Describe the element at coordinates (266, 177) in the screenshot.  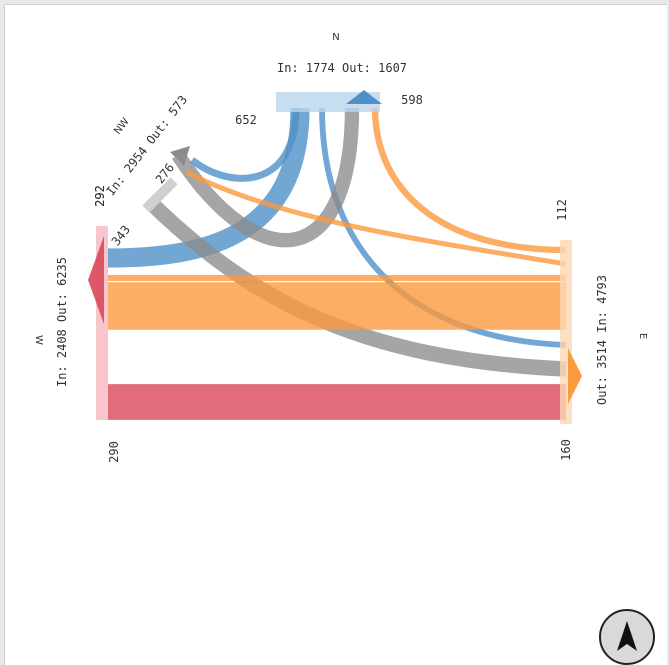
I see `flow-nw-to-n` at that location.